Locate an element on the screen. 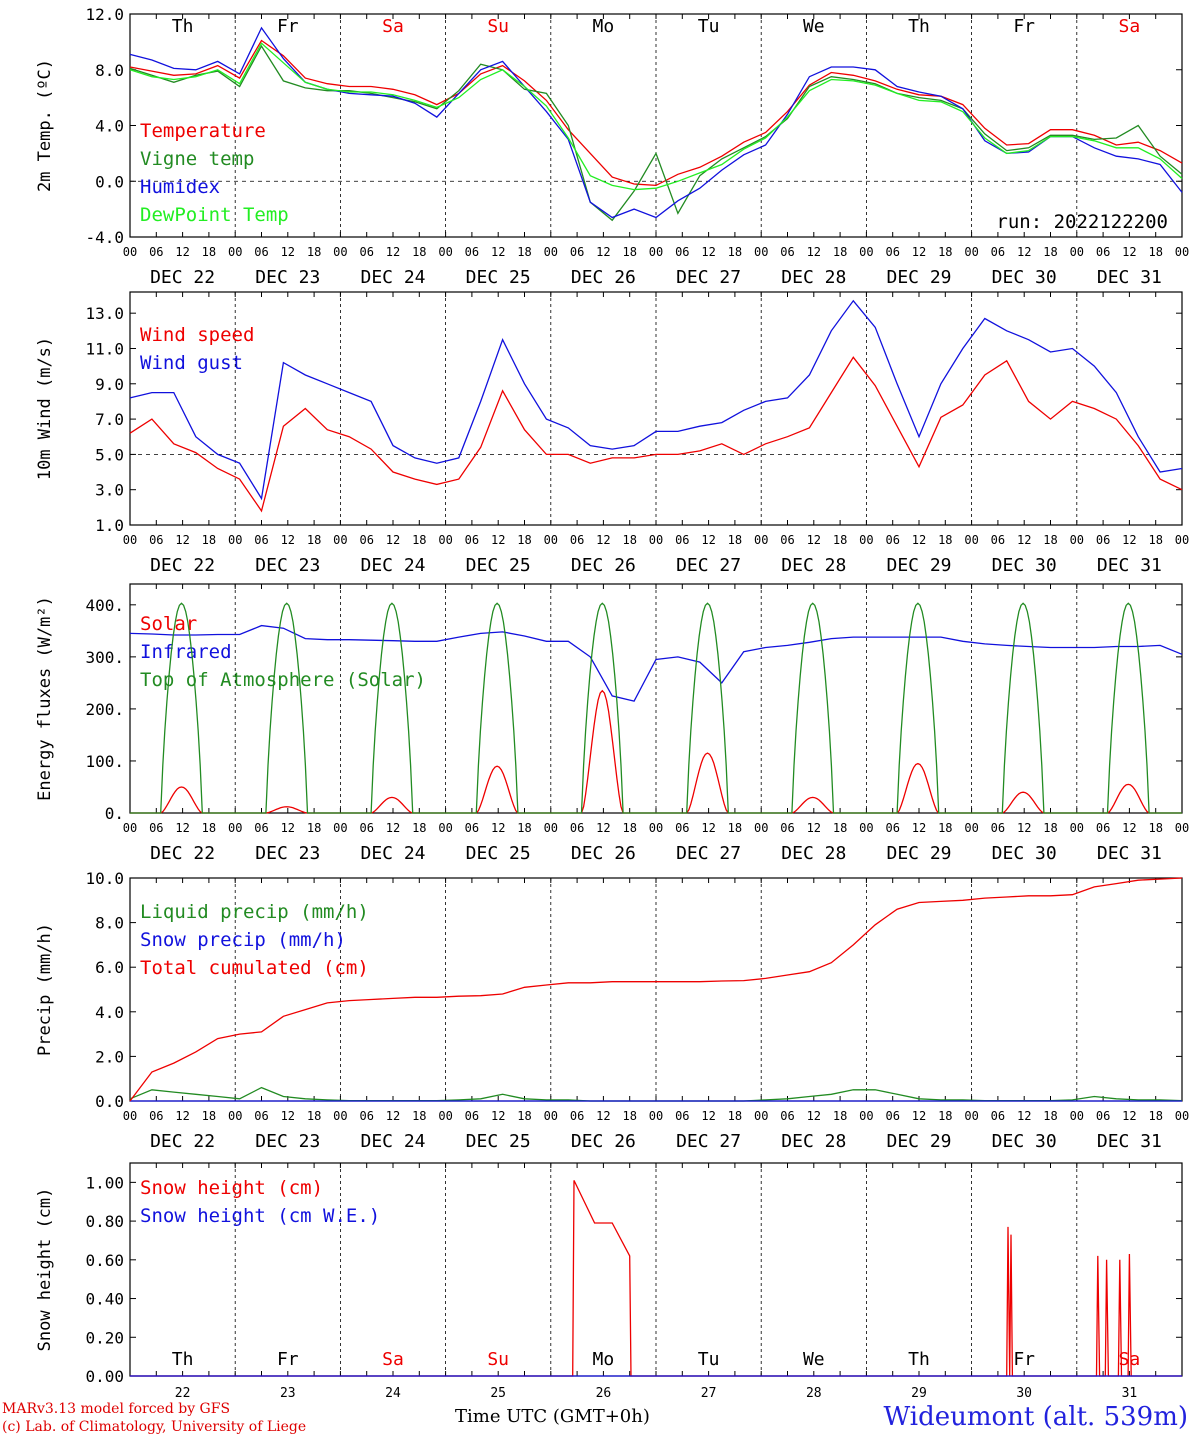 The width and height of the screenshot is (1194, 1440). legend-entry: Top of Atmosphere (Solar) is located at coordinates (283, 680).